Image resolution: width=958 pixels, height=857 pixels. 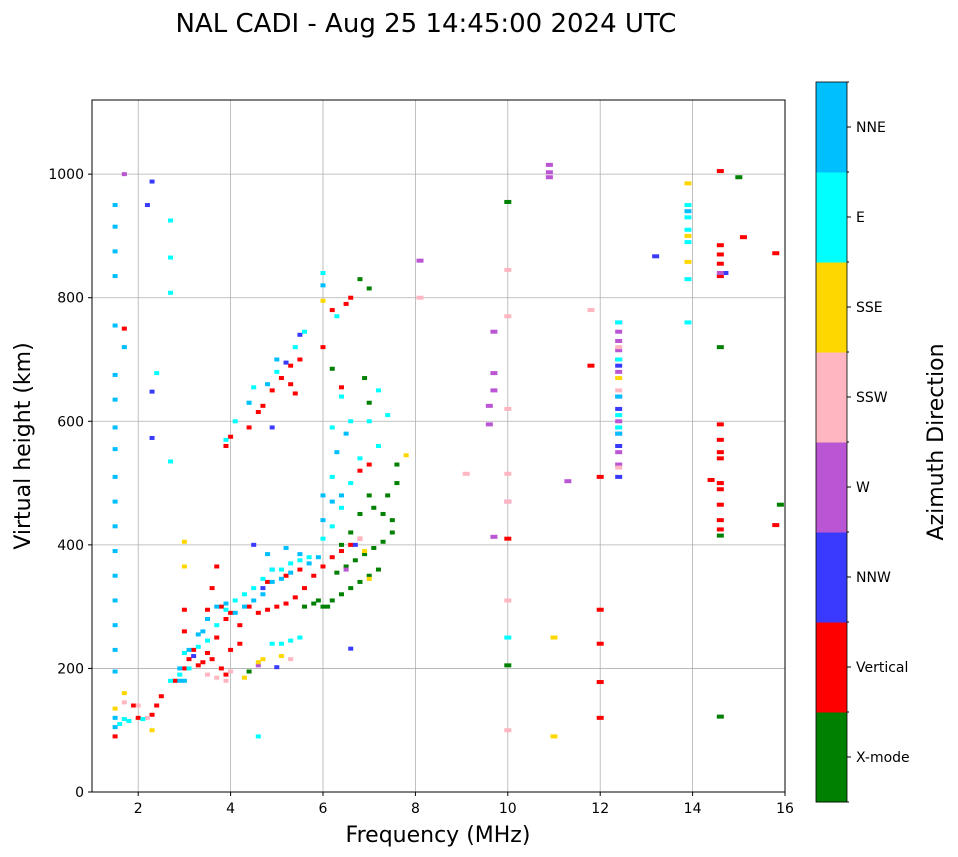 I want to click on x-tick-label: 8, so click(x=415, y=809).